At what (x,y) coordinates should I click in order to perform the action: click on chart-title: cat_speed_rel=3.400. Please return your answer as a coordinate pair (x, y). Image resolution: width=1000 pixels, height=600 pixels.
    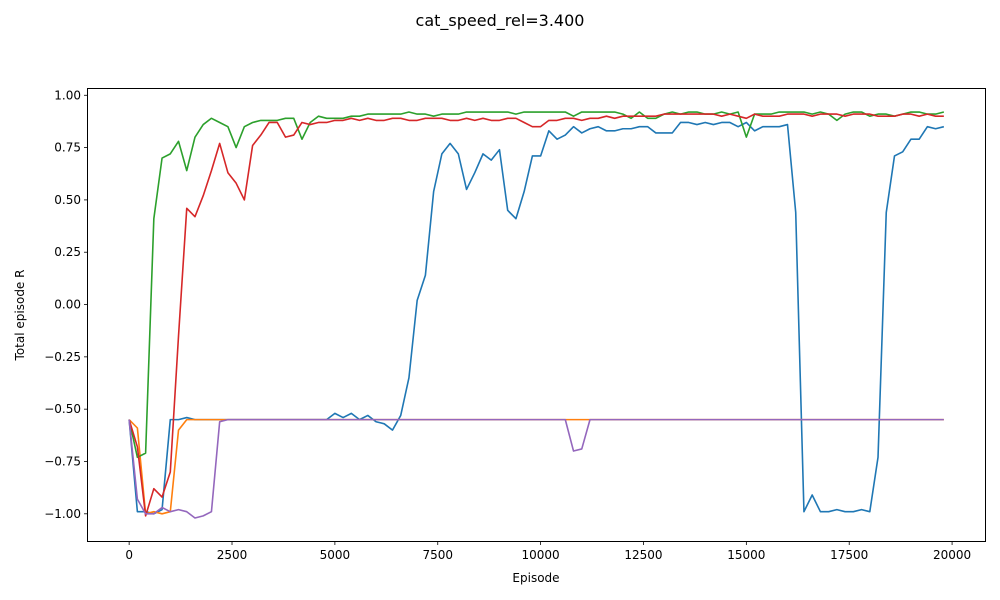
    Looking at the image, I should click on (500, 21).